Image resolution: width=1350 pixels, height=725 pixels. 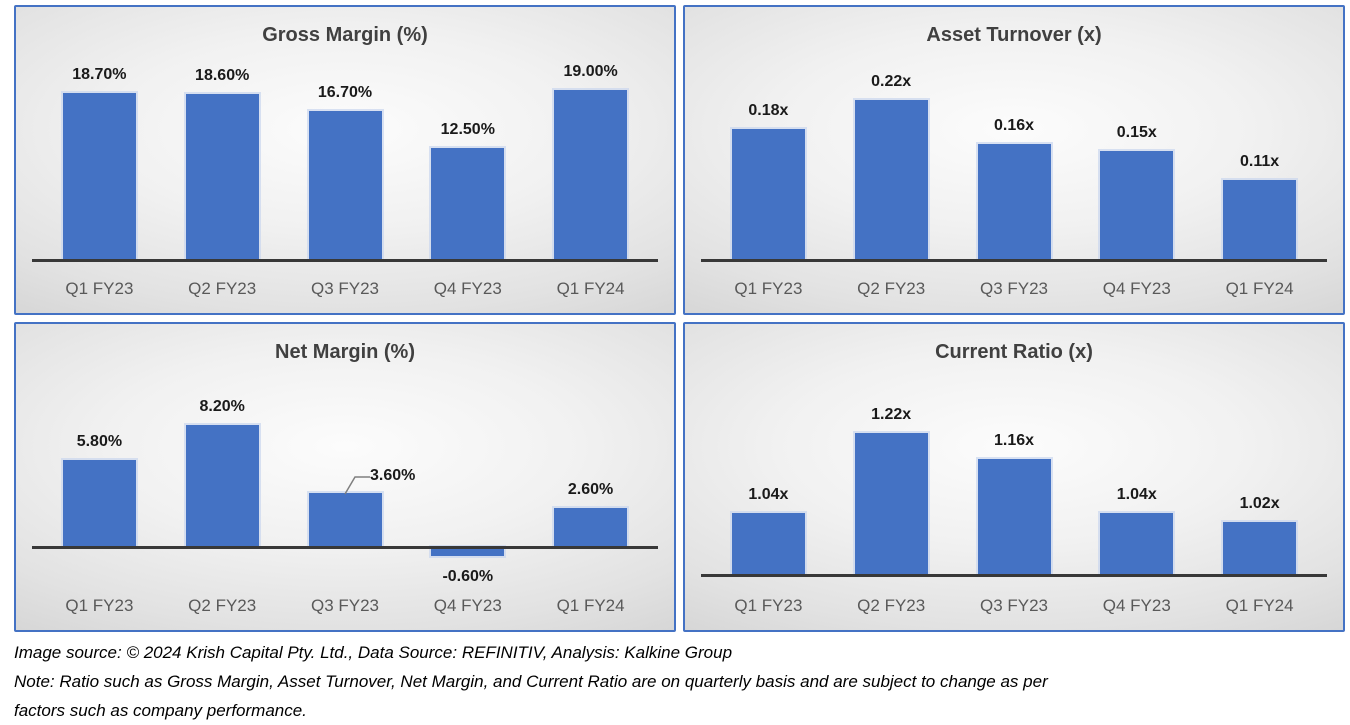 What do you see at coordinates (590, 72) in the screenshot?
I see `data-label: 19.00%` at bounding box center [590, 72].